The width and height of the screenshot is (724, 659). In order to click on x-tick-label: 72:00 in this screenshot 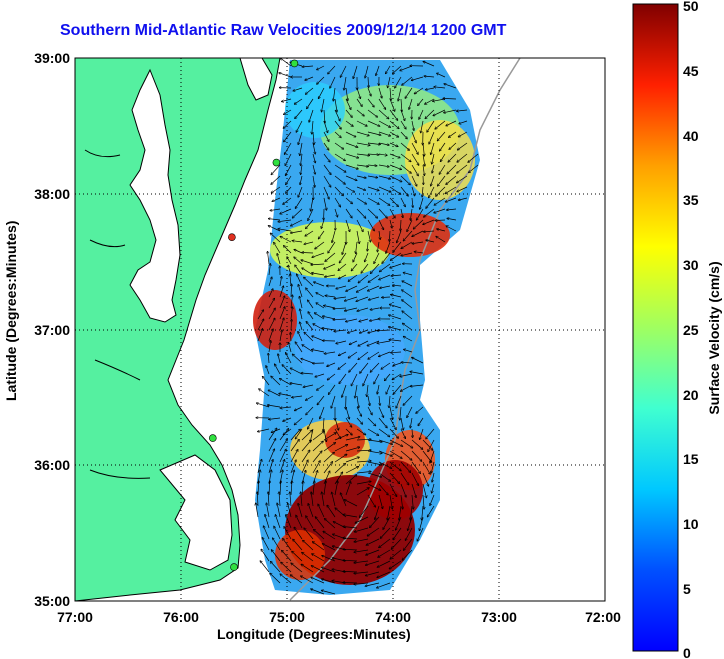, I will do `click(603, 617)`.